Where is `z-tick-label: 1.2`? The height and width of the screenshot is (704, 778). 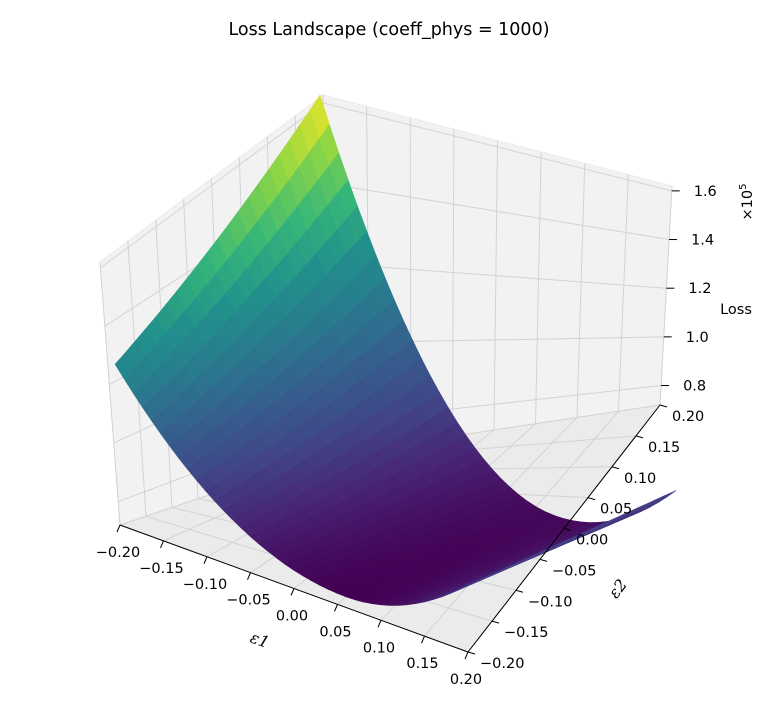 z-tick-label: 1.2 is located at coordinates (699, 289).